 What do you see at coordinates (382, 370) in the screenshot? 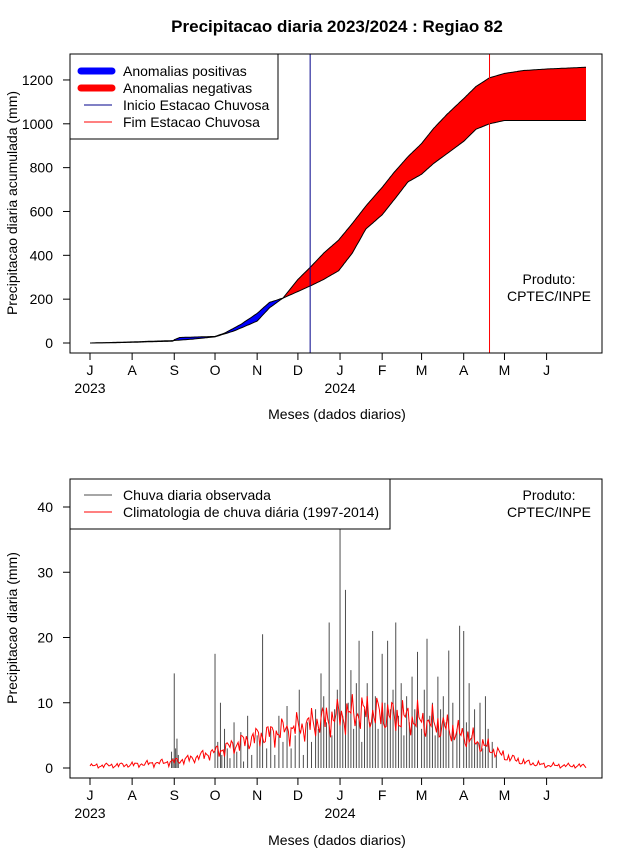
I see `top-x-tick-label: F` at bounding box center [382, 370].